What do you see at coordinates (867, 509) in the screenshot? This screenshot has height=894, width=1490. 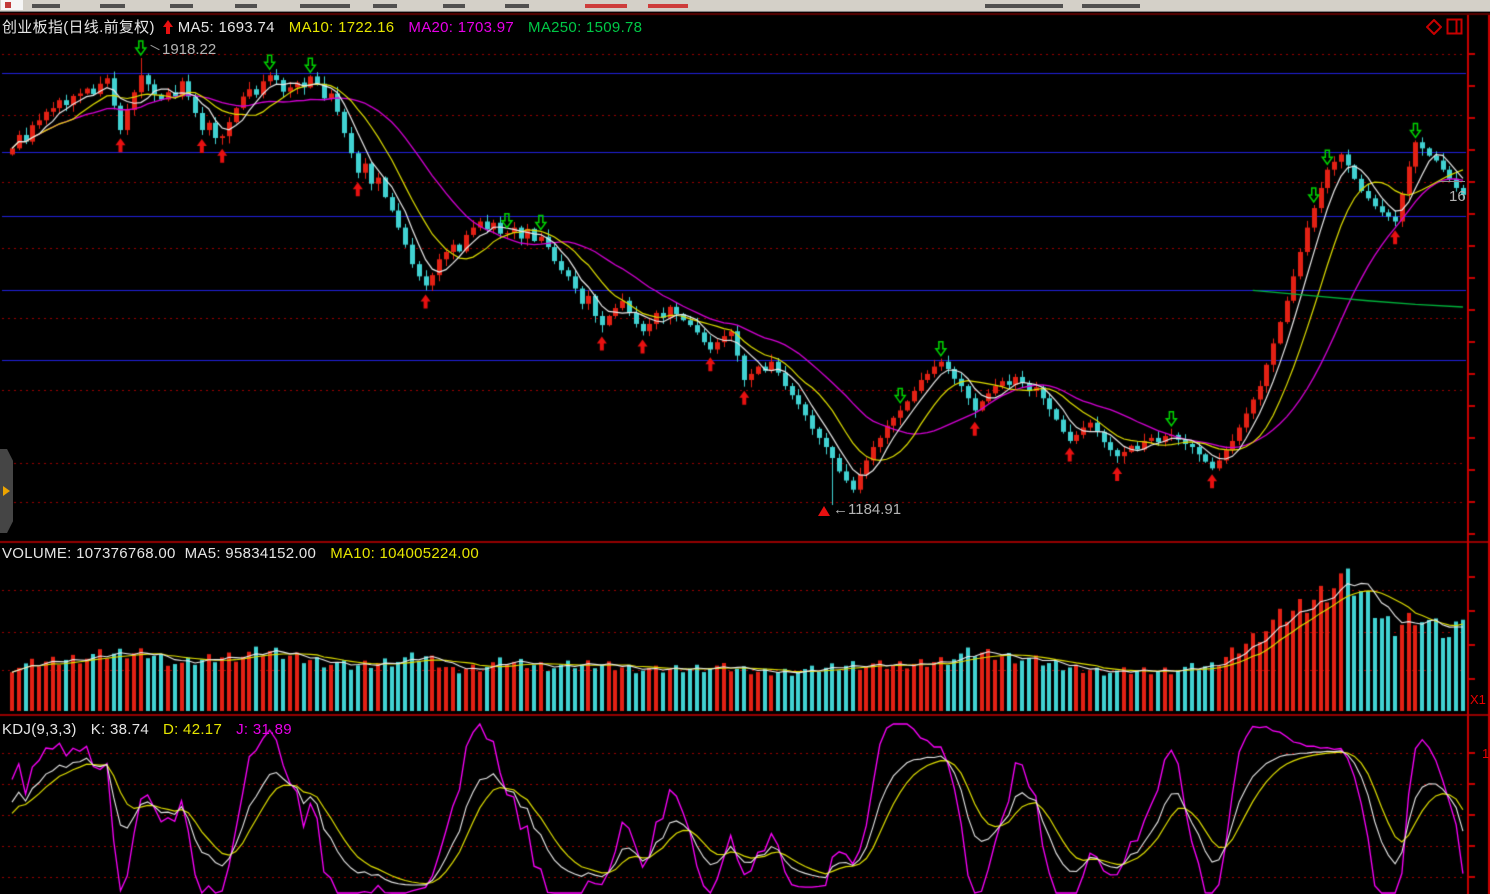 I see `low-annotation-value: ←1184.91` at bounding box center [867, 509].